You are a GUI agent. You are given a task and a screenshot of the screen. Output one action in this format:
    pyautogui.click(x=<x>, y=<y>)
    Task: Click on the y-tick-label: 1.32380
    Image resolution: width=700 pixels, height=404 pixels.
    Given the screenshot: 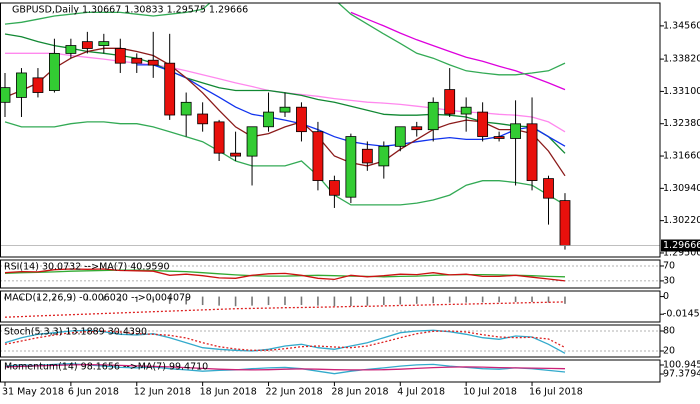 What is the action you would take?
    pyautogui.click(x=681, y=123)
    